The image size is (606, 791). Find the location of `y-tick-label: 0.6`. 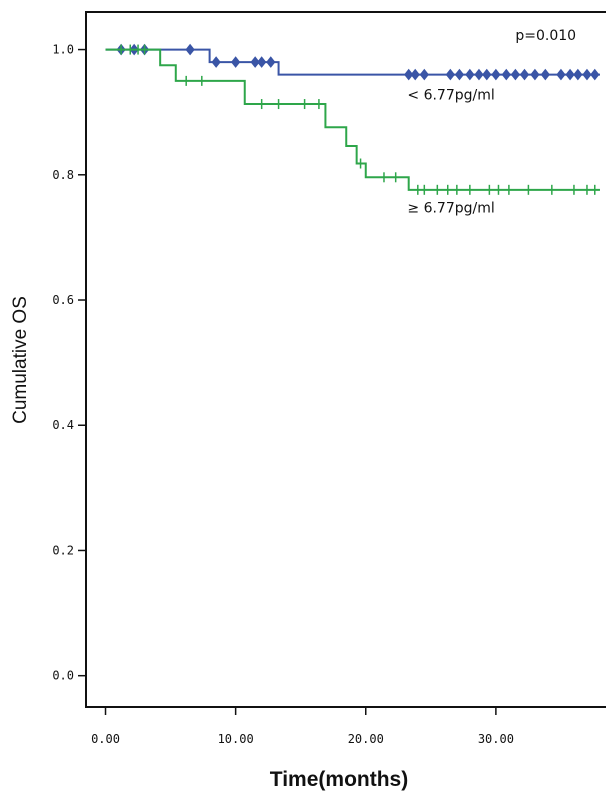

y-tick-label: 0.6 is located at coordinates (63, 300).